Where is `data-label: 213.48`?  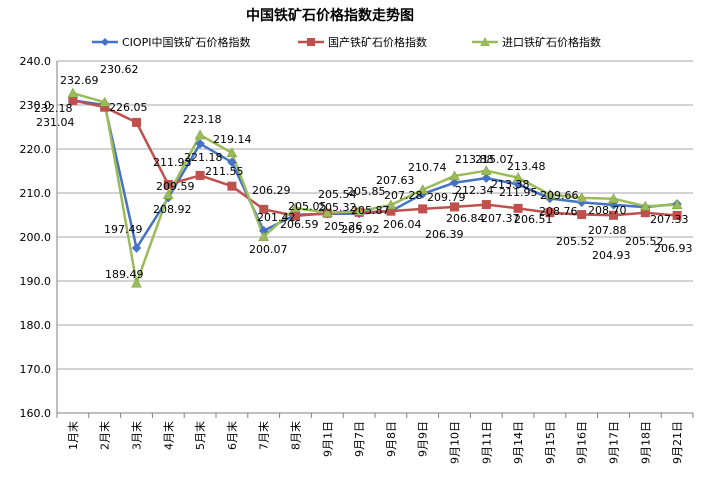 data-label: 213.48 is located at coordinates (526, 166).